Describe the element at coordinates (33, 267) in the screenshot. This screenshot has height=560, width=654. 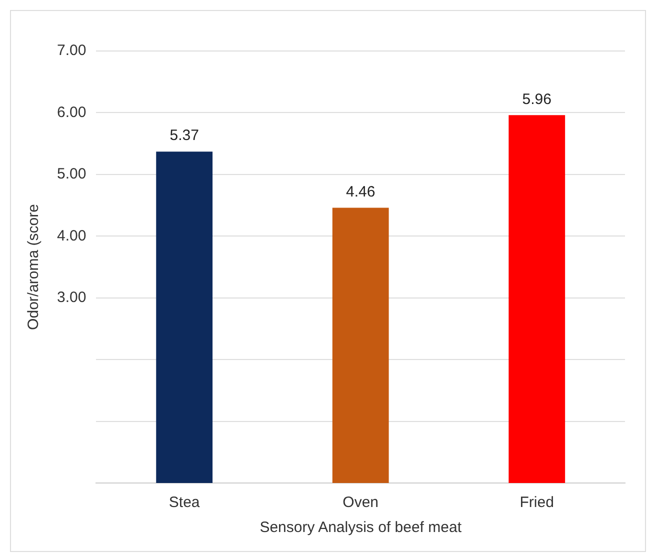
I see `y-axis-title: Odor/aroma (score` at that location.